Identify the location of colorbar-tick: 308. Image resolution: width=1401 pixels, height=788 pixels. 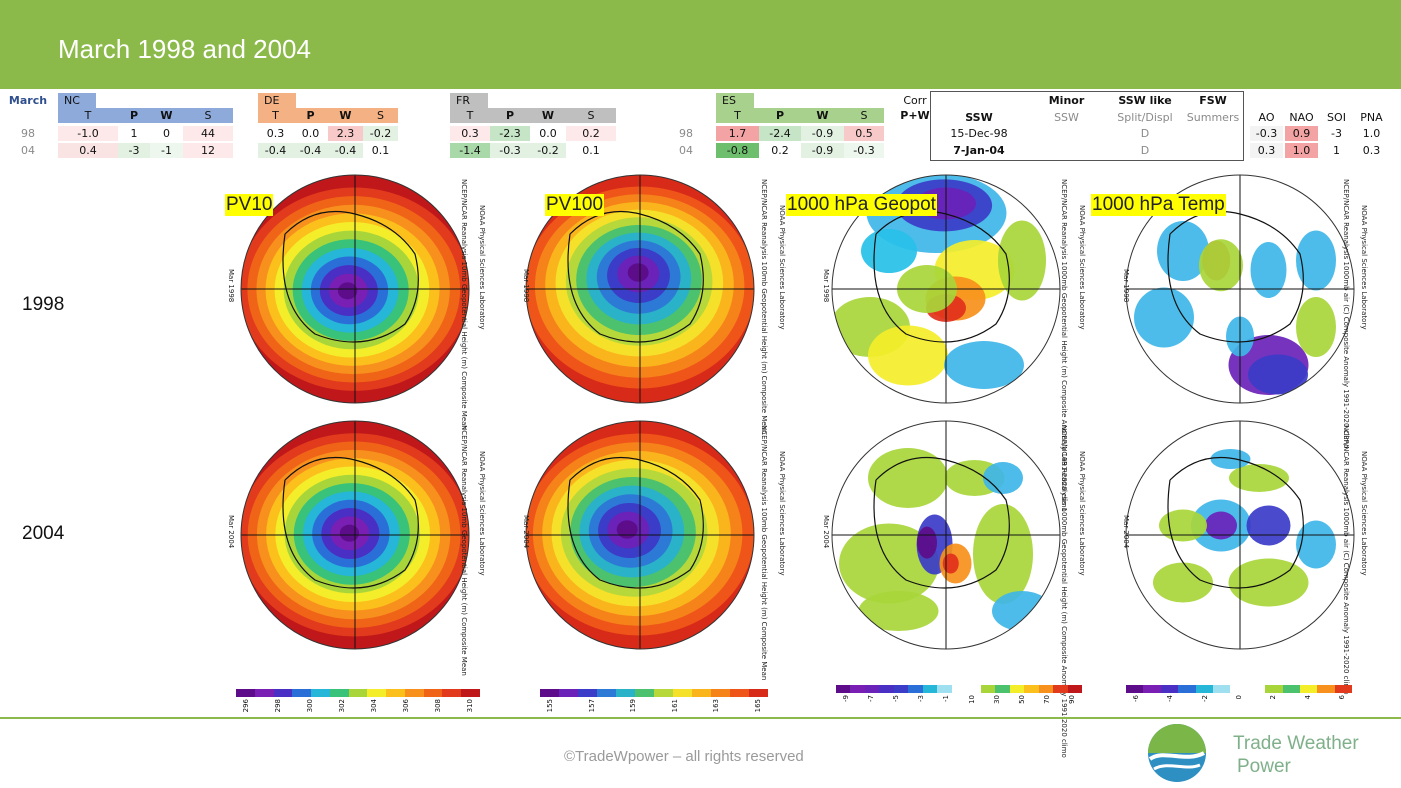
(438, 706).